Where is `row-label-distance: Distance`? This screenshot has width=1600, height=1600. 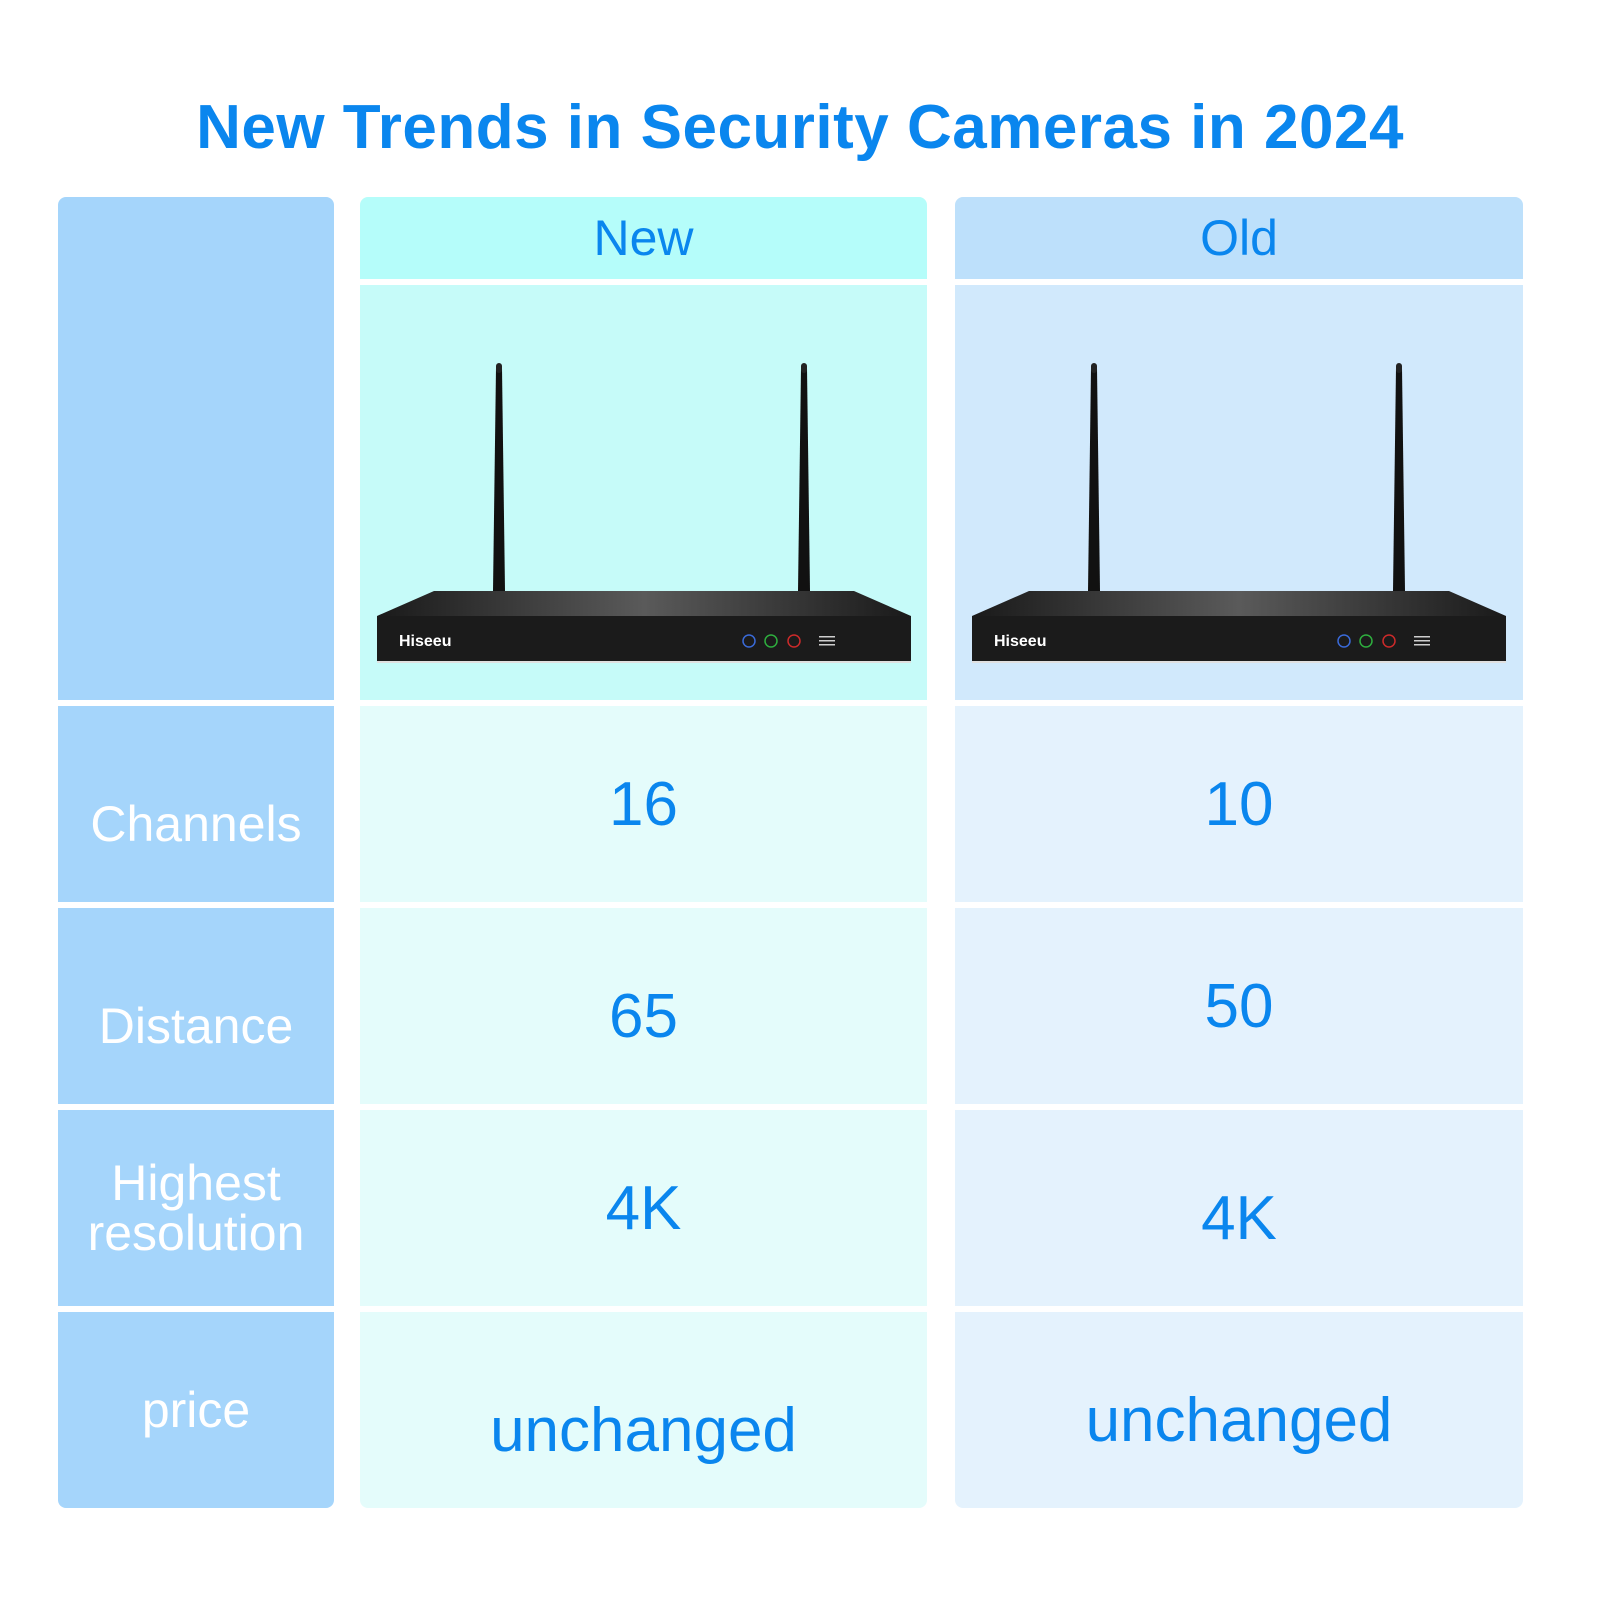 row-label-distance: Distance is located at coordinates (196, 1006).